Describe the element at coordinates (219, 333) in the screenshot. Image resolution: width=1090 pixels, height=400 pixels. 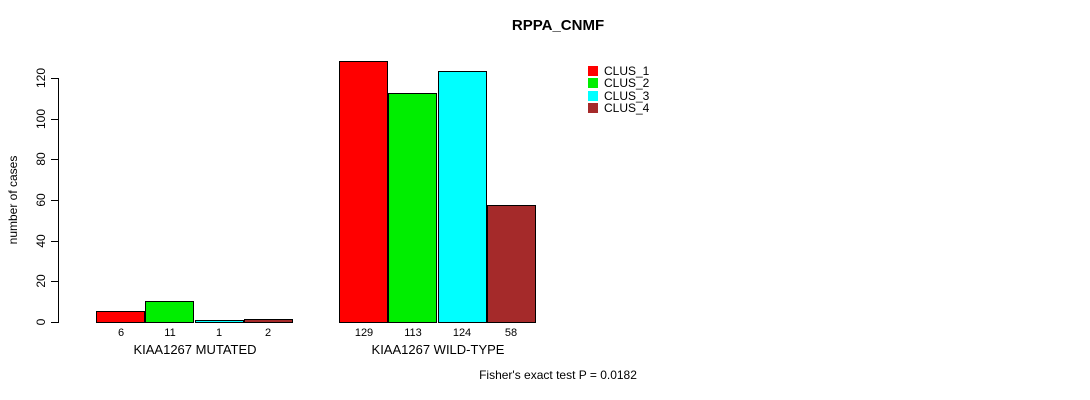
I see `bar-value-label: 1` at that location.